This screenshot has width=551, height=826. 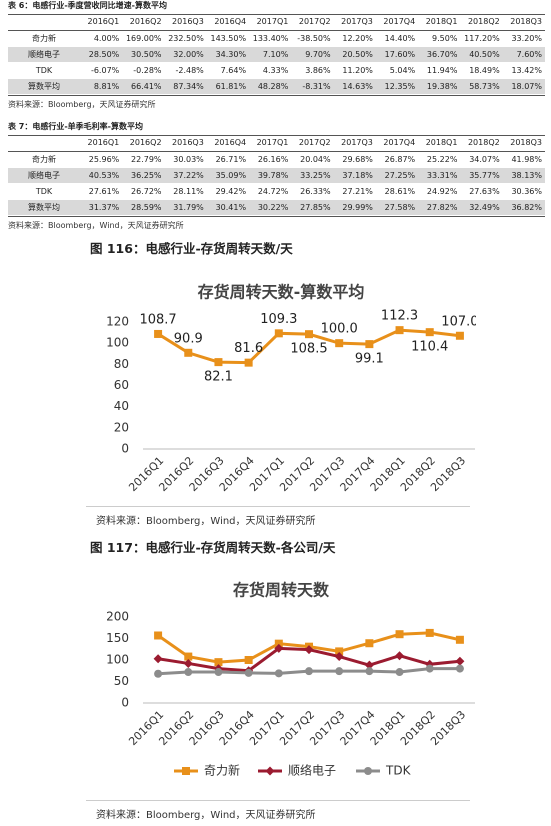 What do you see at coordinates (228, 38) in the screenshot?
I see `table-cell: 143.50%` at bounding box center [228, 38].